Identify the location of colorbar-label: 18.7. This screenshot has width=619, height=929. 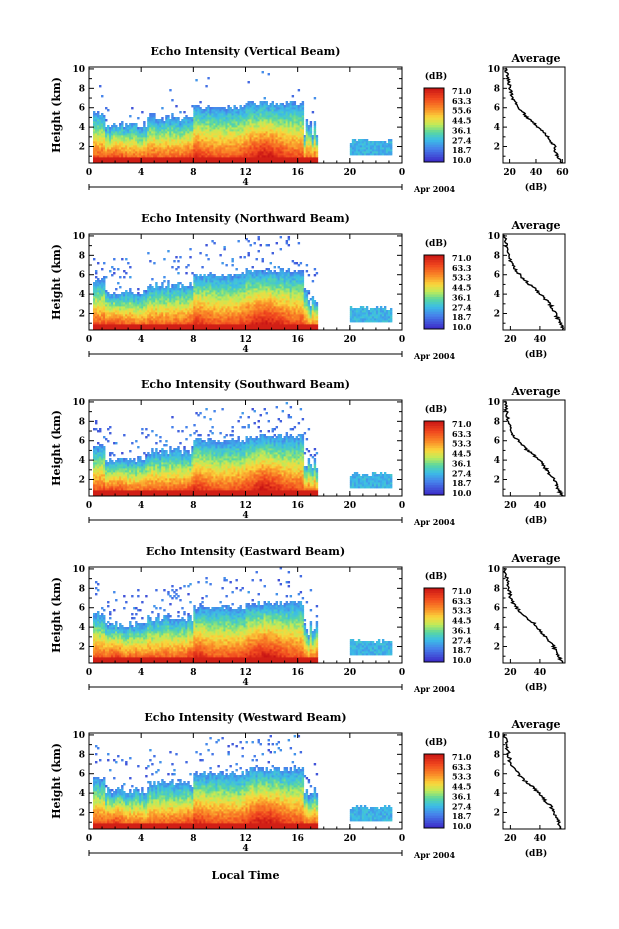
(461, 150).